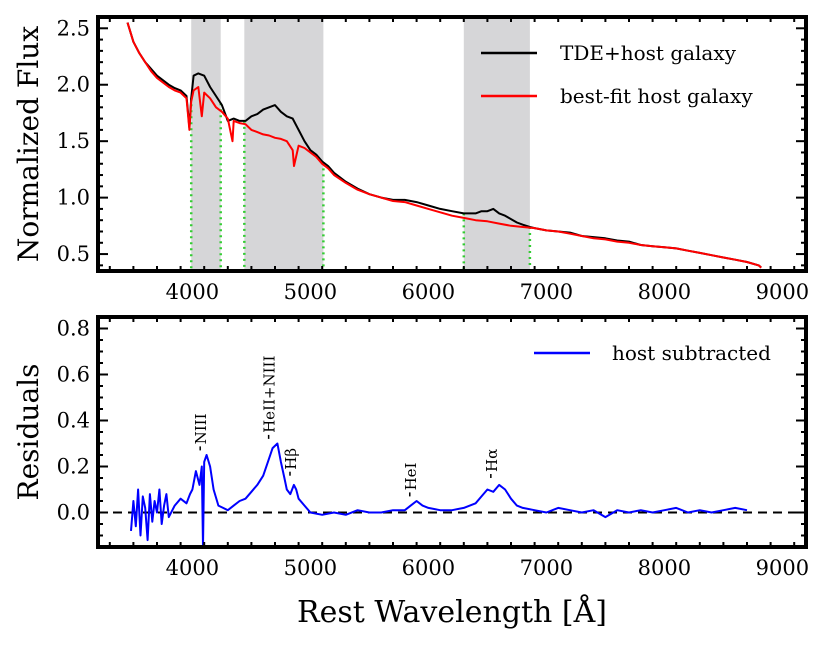 The height and width of the screenshot is (649, 830). I want to click on line-label-h: Hα, so click(492, 460).